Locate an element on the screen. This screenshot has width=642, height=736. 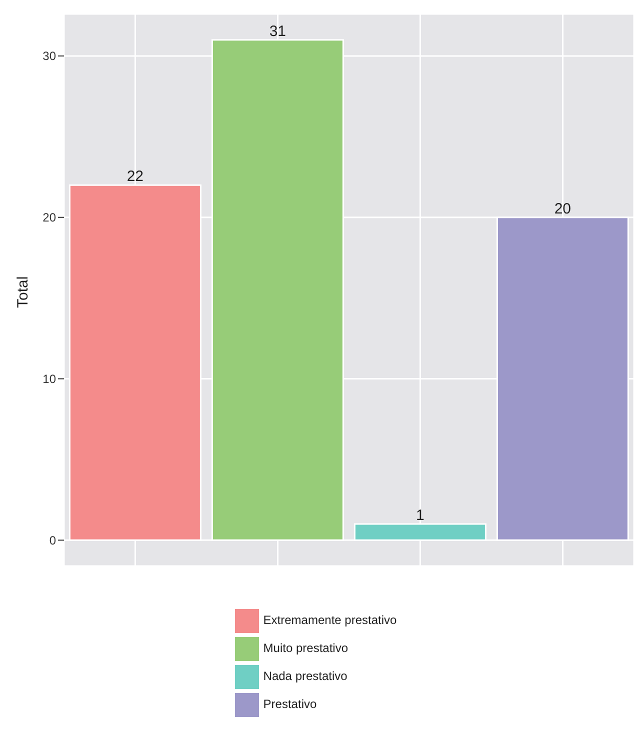
y-tick-label: 20 is located at coordinates (49, 217).